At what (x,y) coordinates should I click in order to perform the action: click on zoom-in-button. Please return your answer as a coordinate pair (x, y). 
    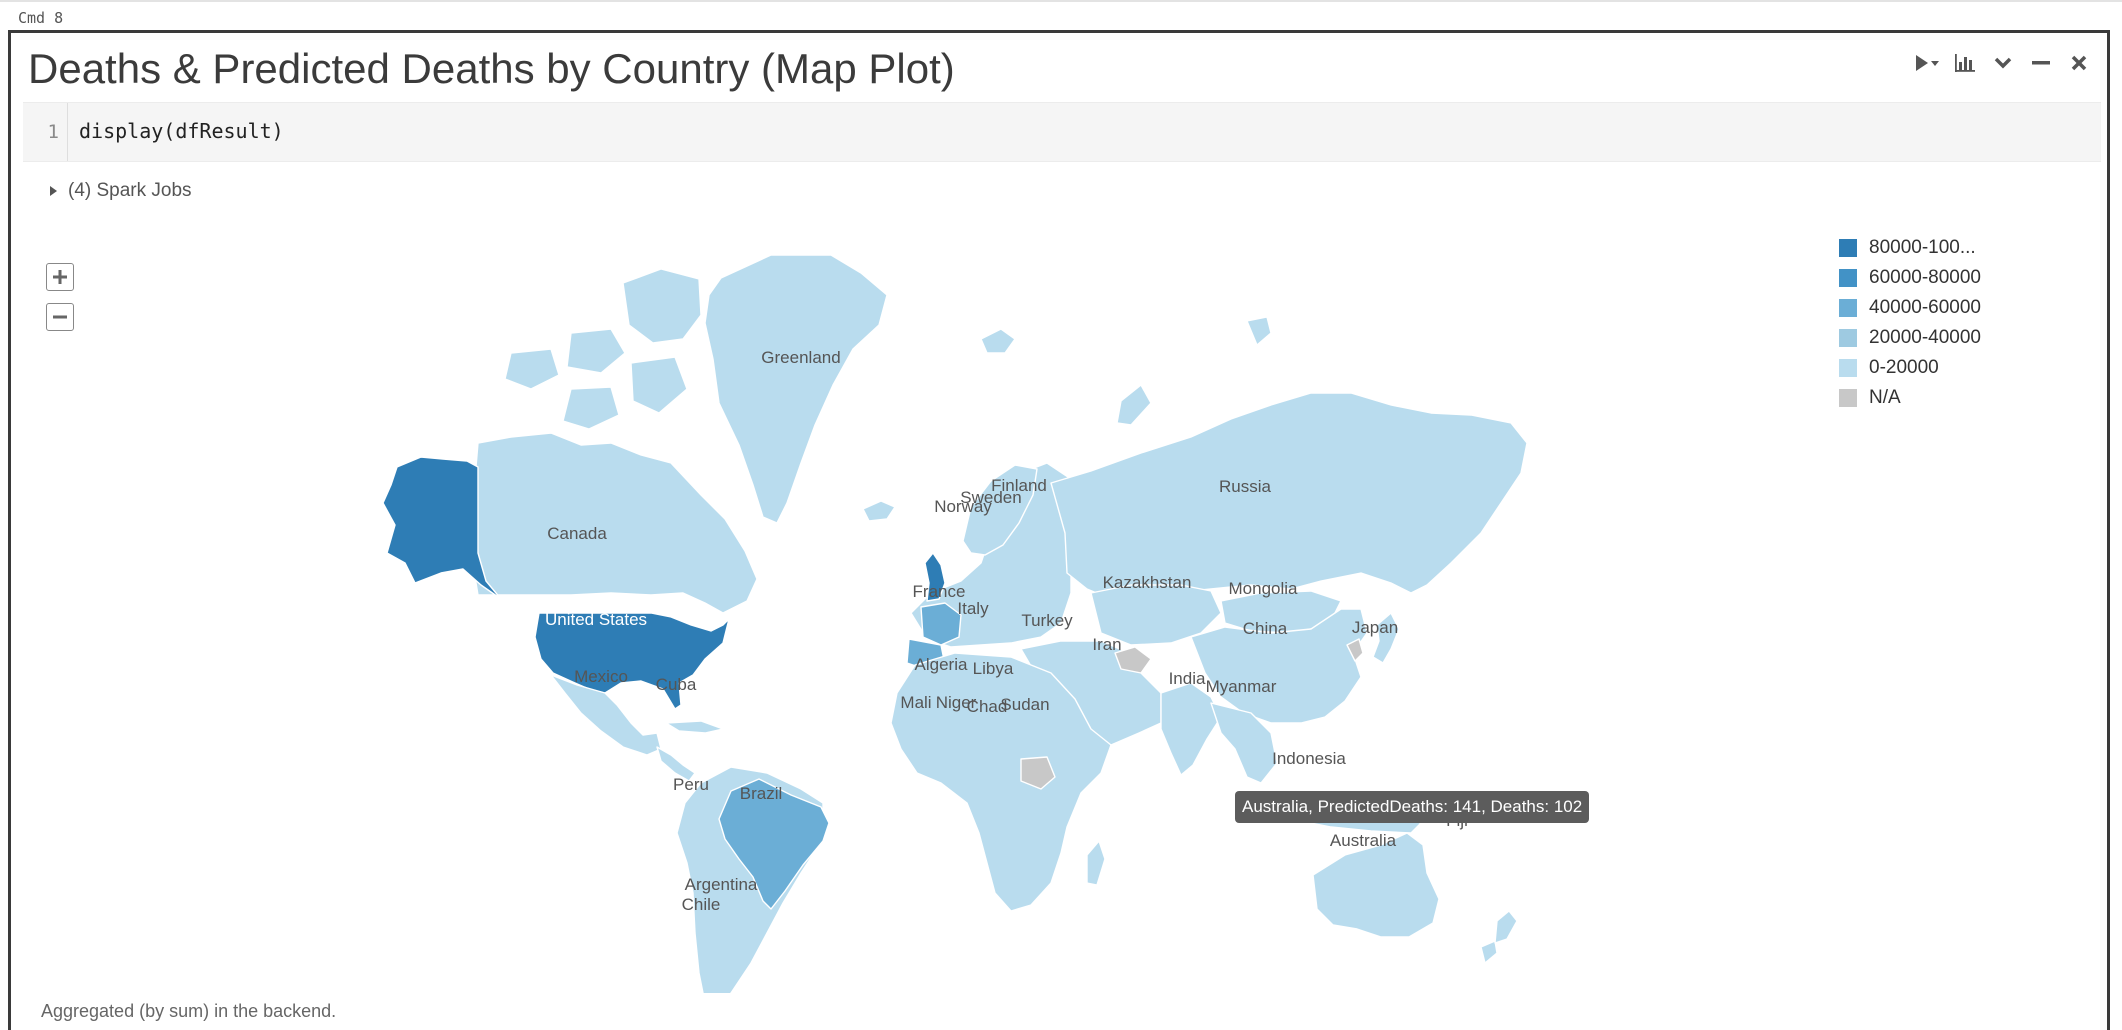
    Looking at the image, I should click on (60, 277).